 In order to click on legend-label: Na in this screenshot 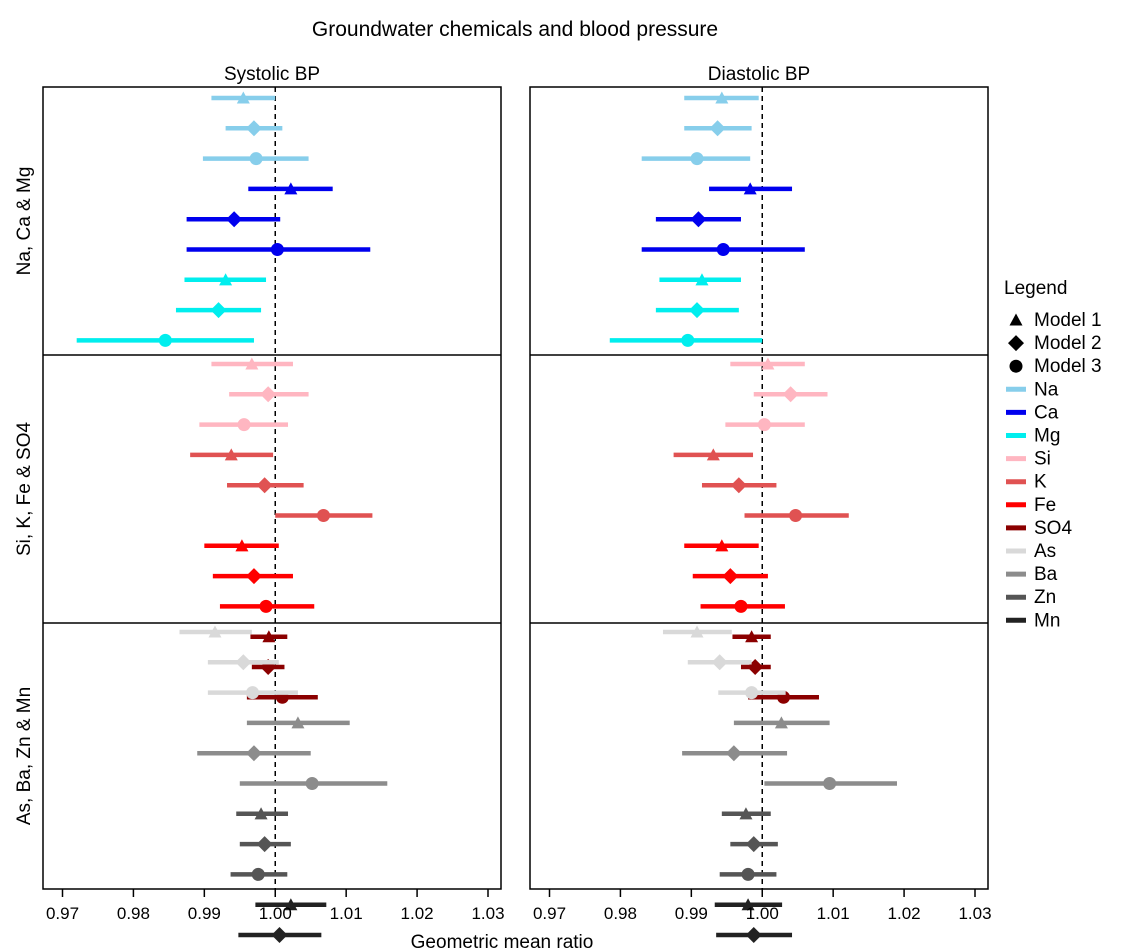, I will do `click(1046, 389)`.